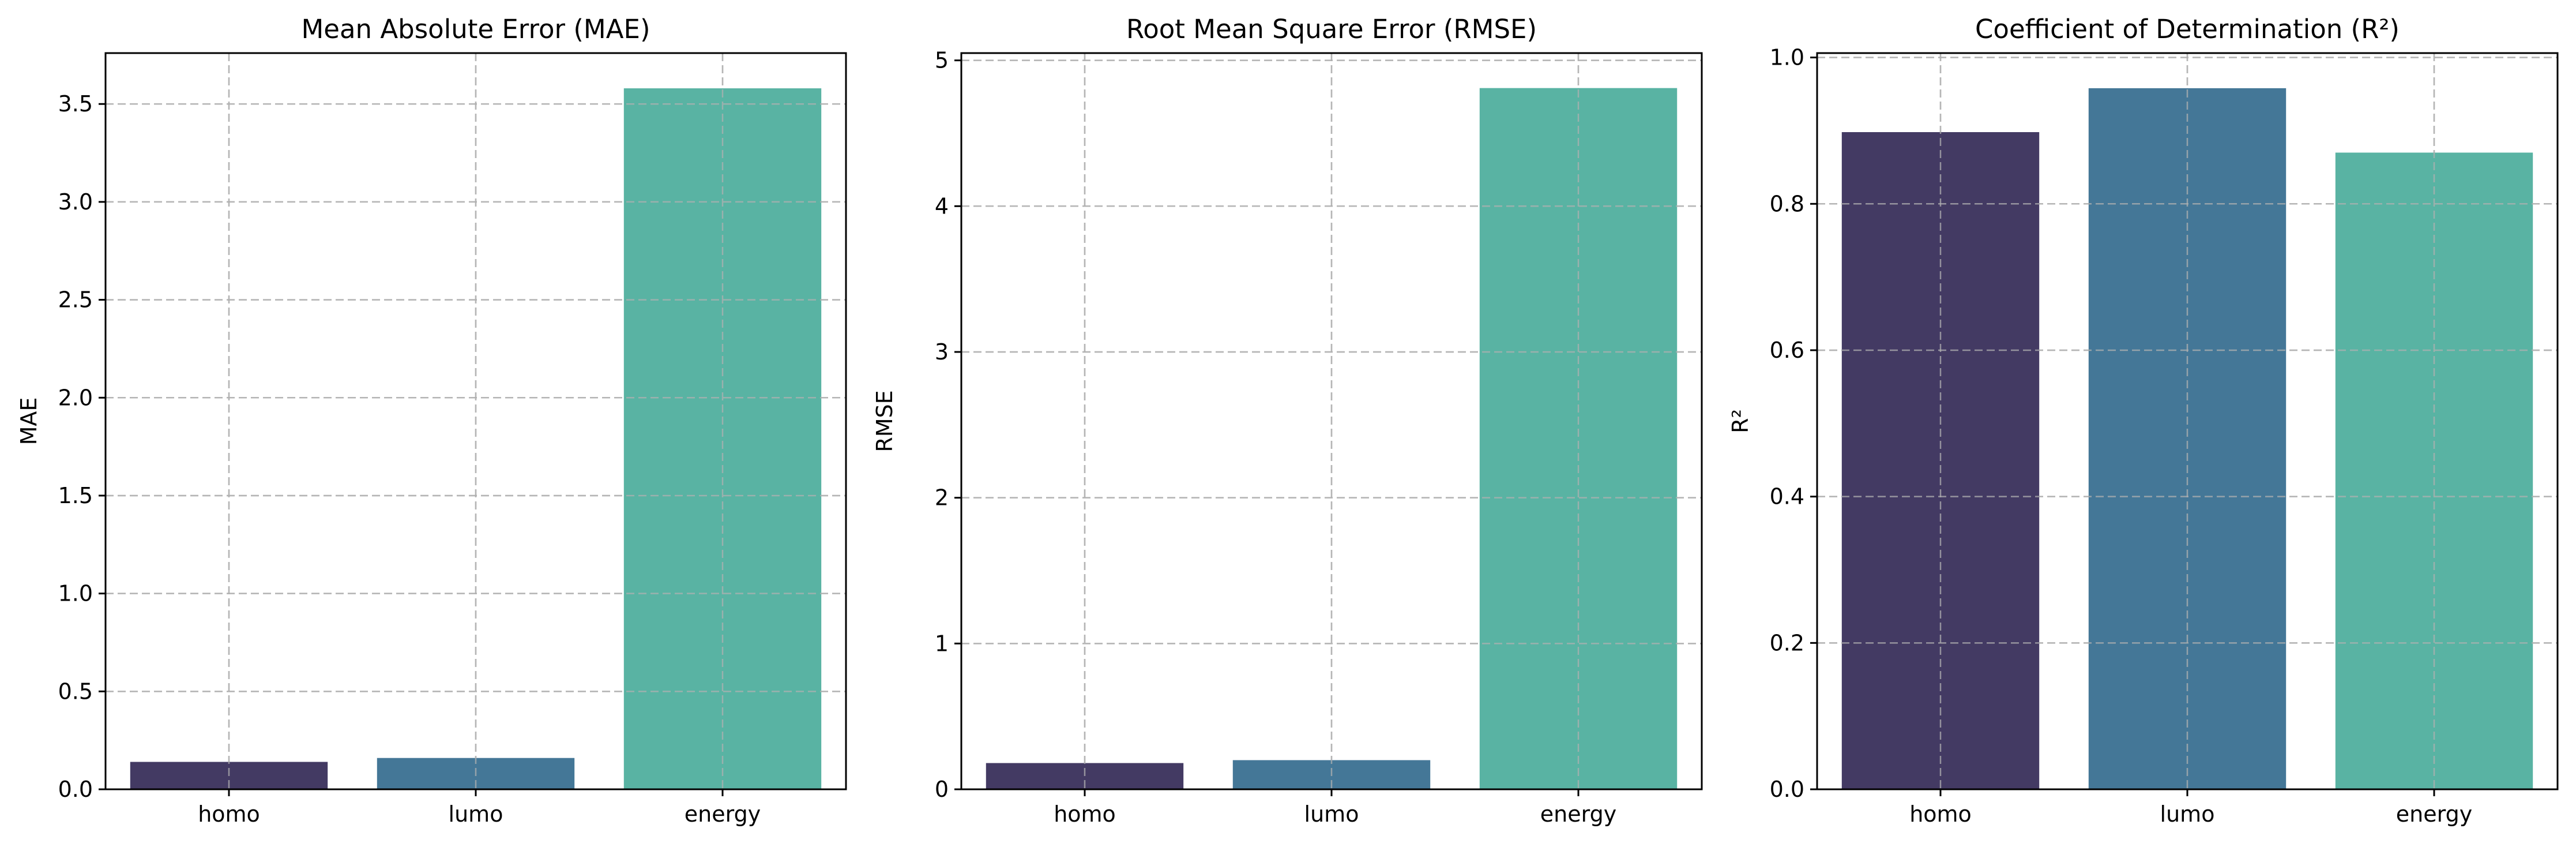  Describe the element at coordinates (942, 61) in the screenshot. I see `y-tick-label: 5` at that location.